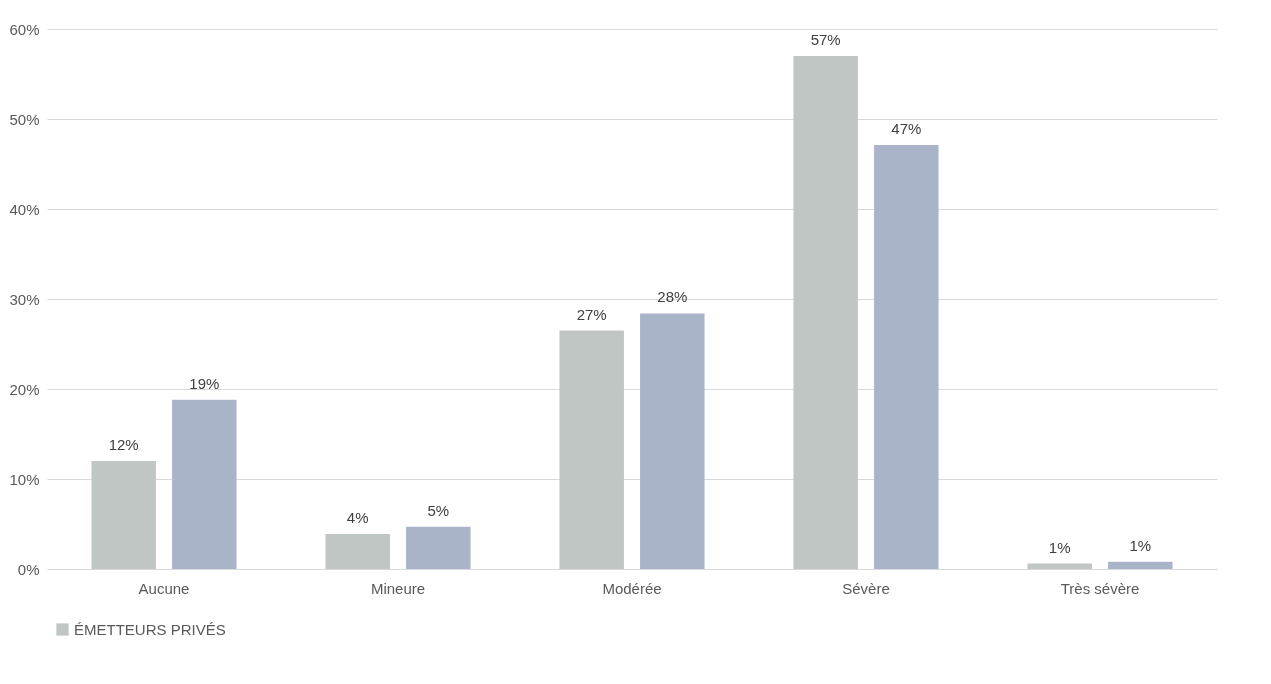 Image resolution: width=1271 pixels, height=684 pixels. I want to click on data-label: 47%, so click(906, 129).